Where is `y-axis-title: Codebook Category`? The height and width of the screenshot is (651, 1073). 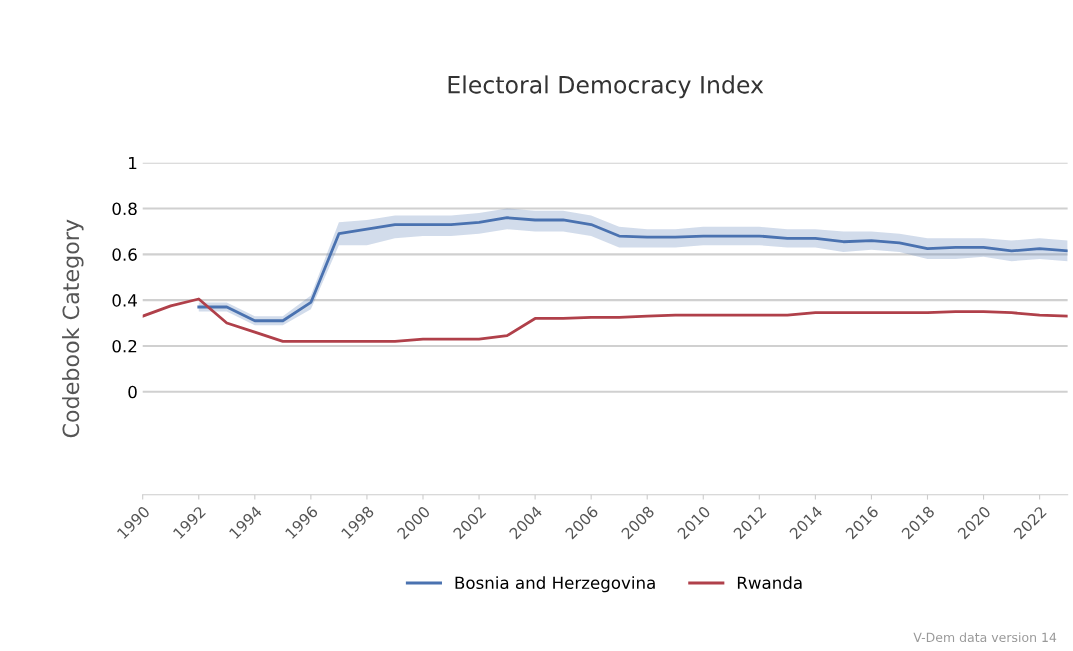 y-axis-title: Codebook Category is located at coordinates (73, 328).